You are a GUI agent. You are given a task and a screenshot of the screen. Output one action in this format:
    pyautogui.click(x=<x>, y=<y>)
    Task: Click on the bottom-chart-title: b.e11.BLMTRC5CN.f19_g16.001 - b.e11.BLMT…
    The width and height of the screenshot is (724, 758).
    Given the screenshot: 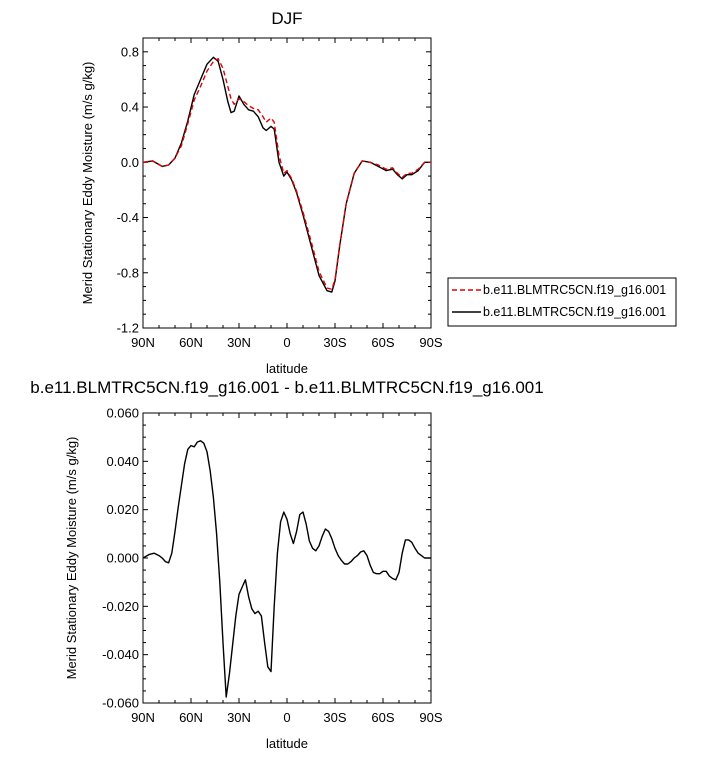 What is the action you would take?
    pyautogui.click(x=286, y=387)
    